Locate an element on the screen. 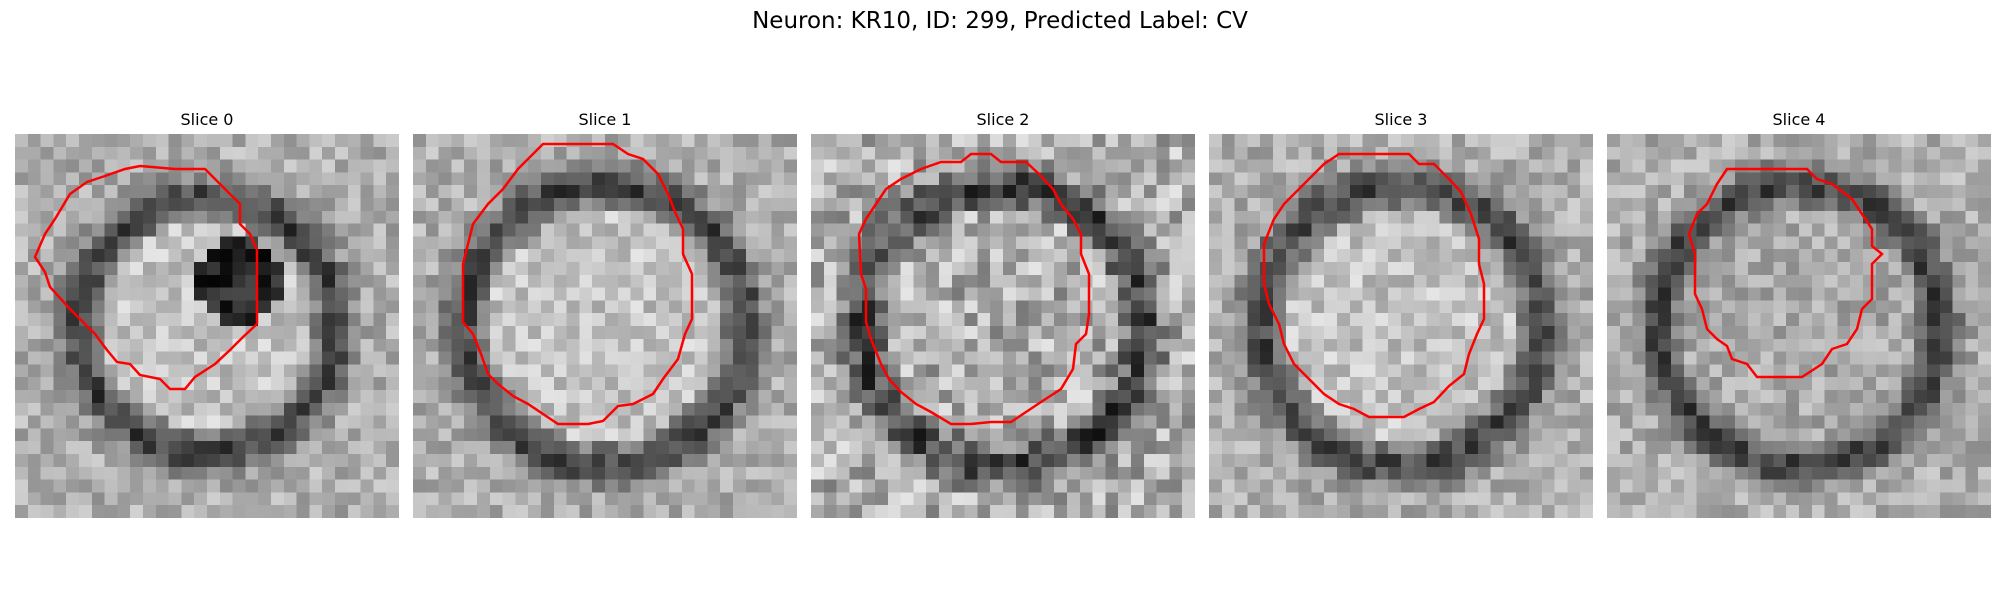 The height and width of the screenshot is (600, 2000). slice-panel-3: Slice 3 is located at coordinates (1401, 313).